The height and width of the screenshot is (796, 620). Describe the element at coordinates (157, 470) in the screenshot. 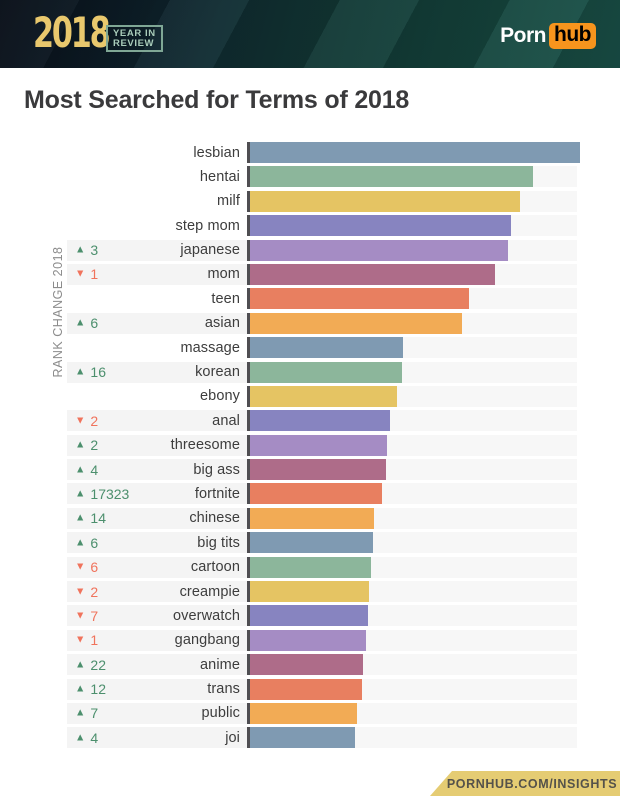

I see `row-label-area: ▲ 4 big ass` at that location.